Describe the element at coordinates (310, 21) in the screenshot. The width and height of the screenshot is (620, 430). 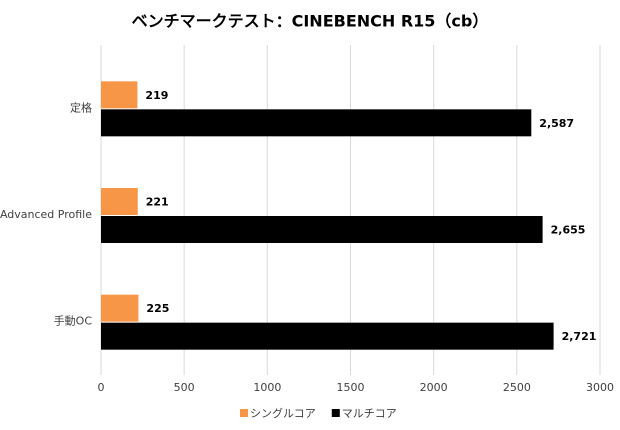
I see `chart-title: ベンチマークテスト：CINEBENCH R15（cb）` at that location.